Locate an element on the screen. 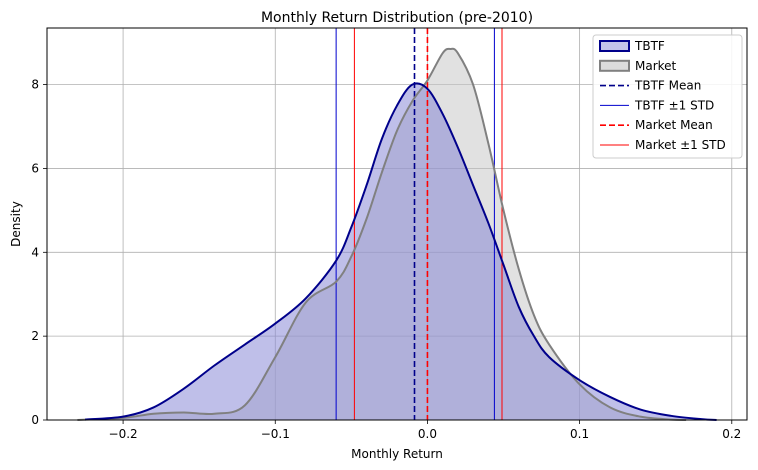  y-tick-label: 6 is located at coordinates (35, 168).